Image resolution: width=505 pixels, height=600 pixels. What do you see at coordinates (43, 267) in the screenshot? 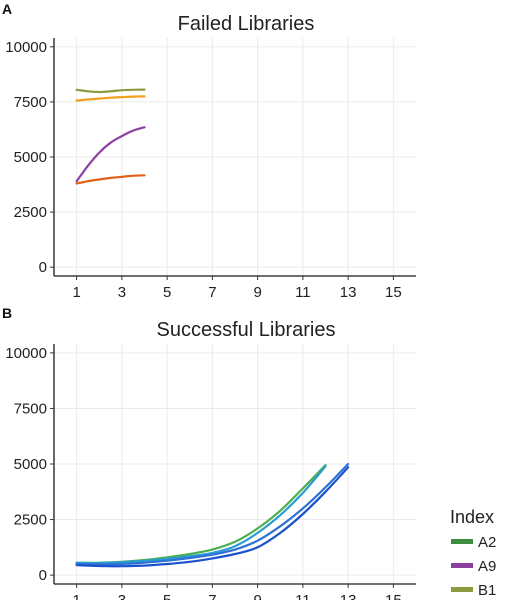
I see `failed-y-tick-label: 0` at bounding box center [43, 267].